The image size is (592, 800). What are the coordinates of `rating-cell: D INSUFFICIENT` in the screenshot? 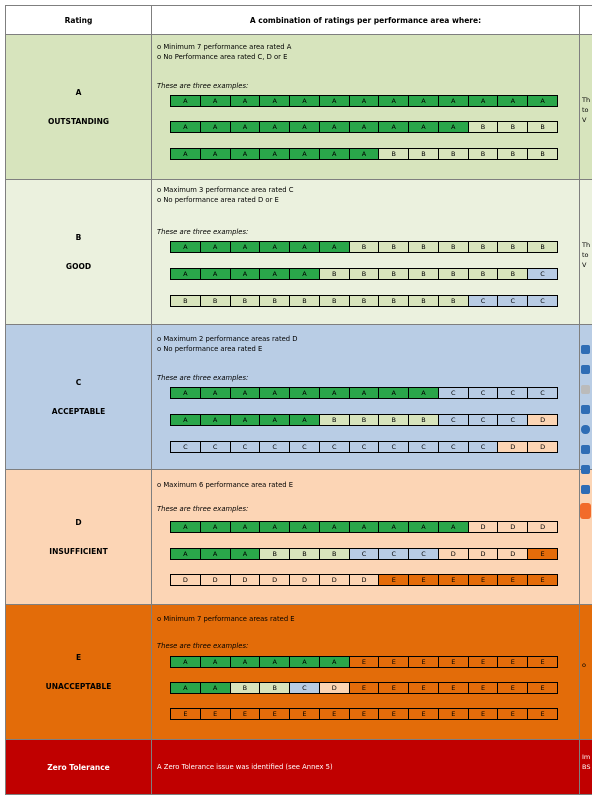 It's located at (78, 537).